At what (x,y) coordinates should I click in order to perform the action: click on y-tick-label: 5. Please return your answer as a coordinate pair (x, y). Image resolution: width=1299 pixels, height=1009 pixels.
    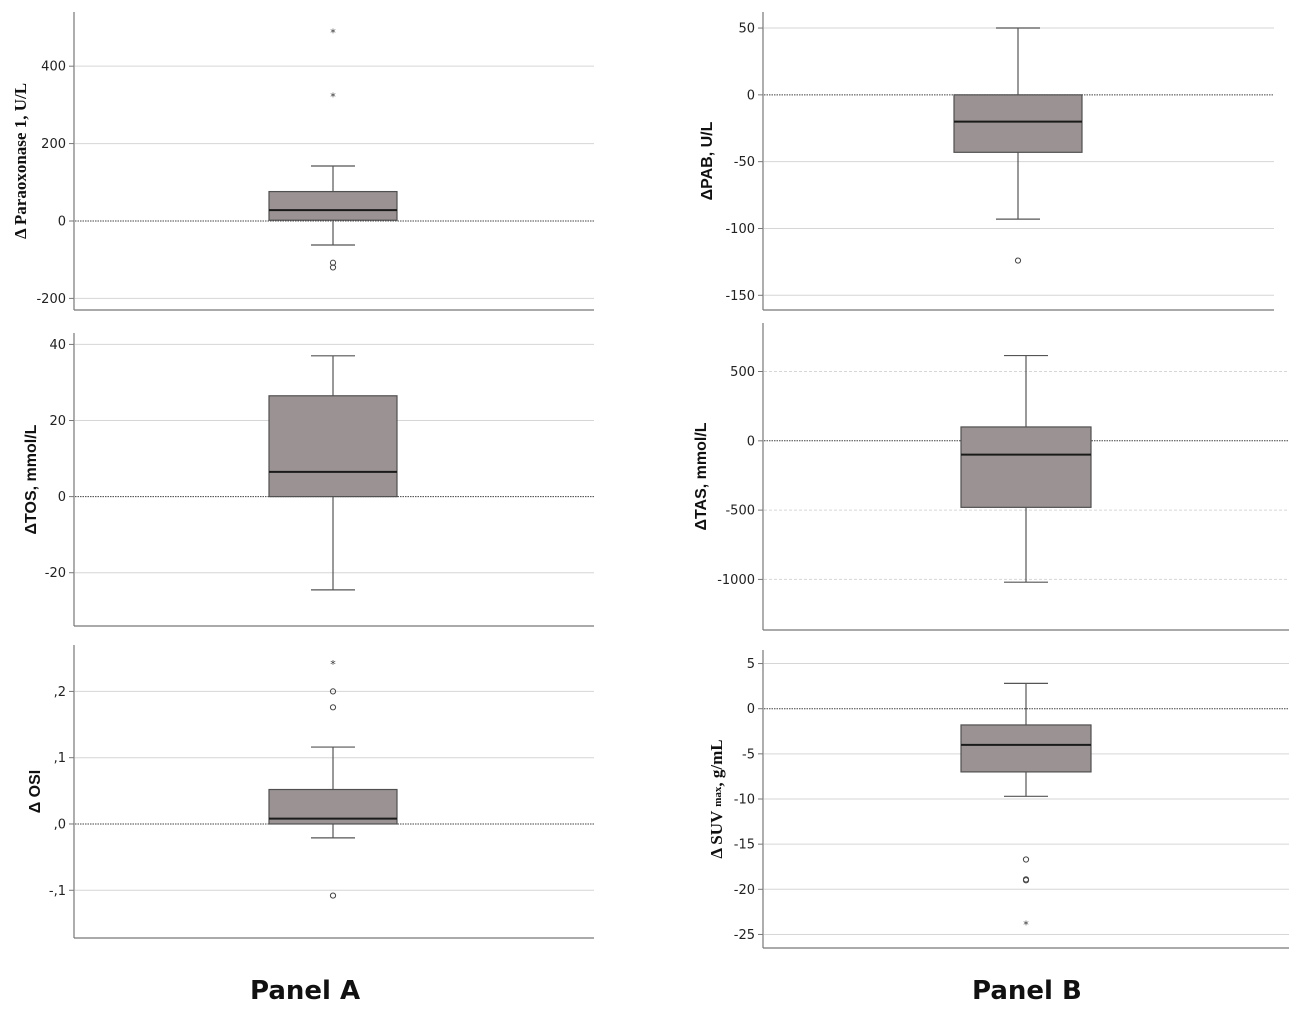
    Looking at the image, I should click on (751, 664).